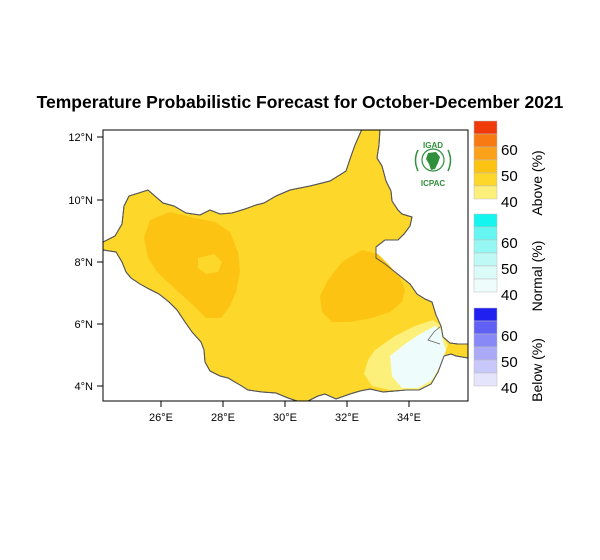  I want to click on lon-axis: 26°E 28°E 30°E 32°E 34°E, so click(285, 412).